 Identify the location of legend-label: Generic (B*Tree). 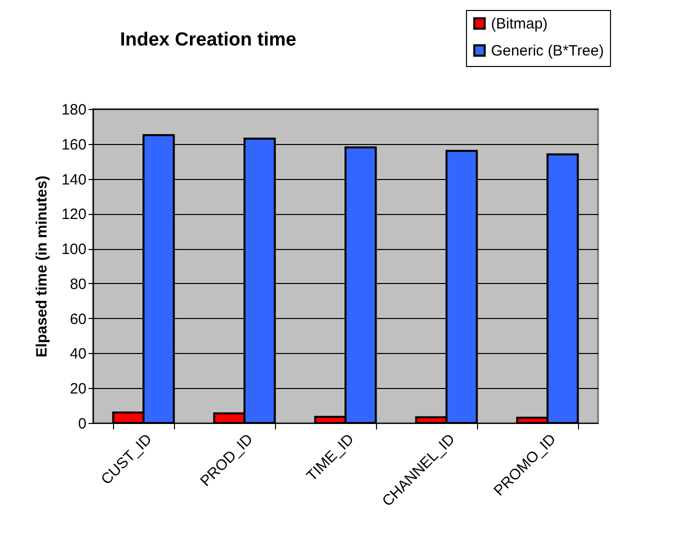
(547, 51).